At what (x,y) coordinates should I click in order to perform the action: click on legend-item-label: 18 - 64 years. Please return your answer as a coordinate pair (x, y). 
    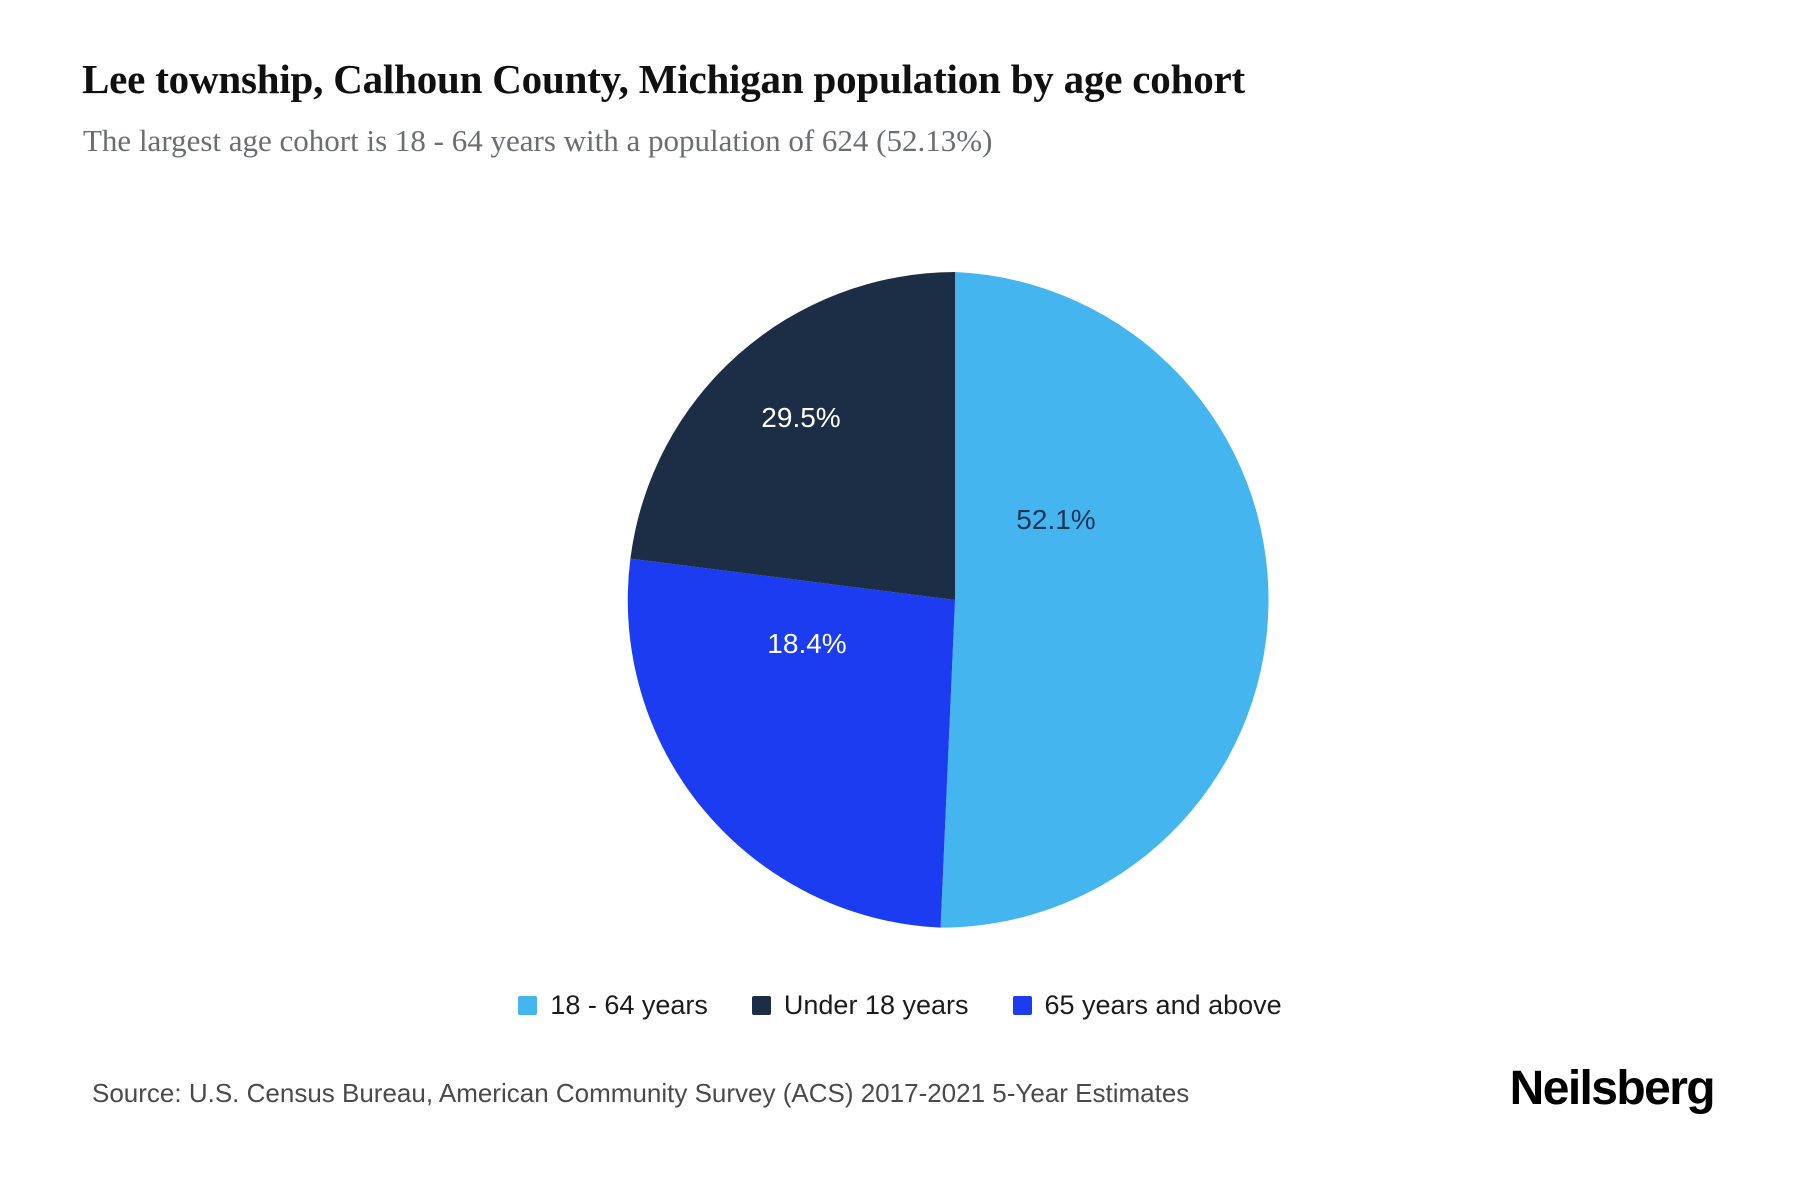
    Looking at the image, I should click on (629, 1005).